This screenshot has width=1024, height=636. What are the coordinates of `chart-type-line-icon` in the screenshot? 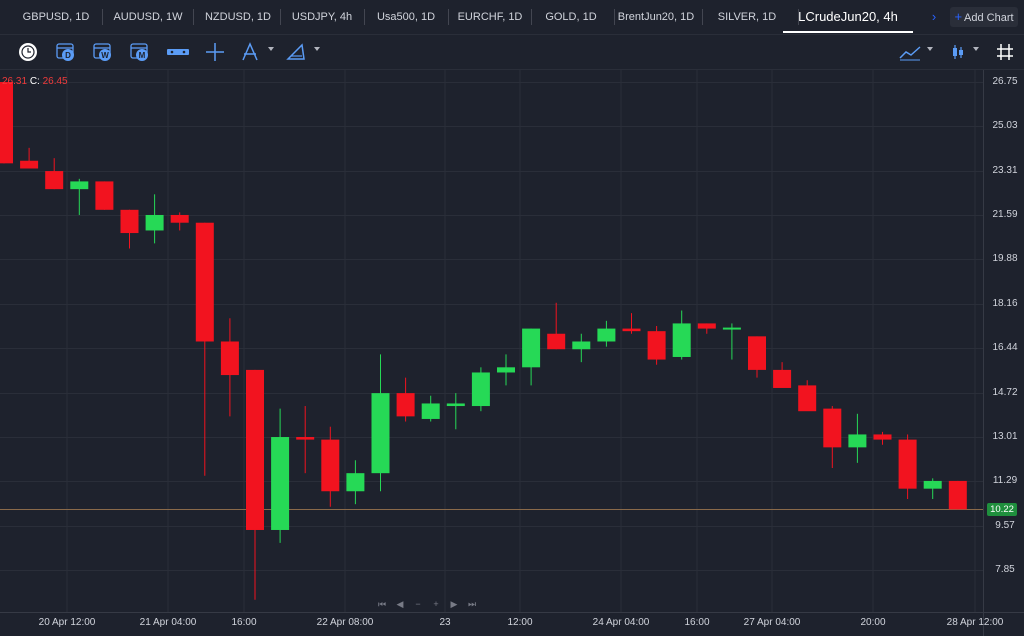 It's located at (910, 52).